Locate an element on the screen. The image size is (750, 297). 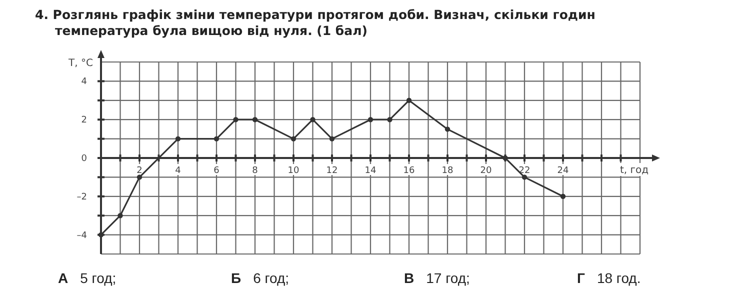
x-tick-label: 20 is located at coordinates (486, 171).